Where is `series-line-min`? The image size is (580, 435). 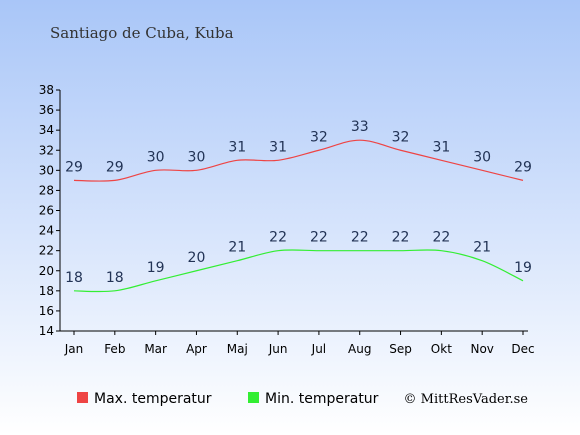
series-line-min is located at coordinates (298, 271).